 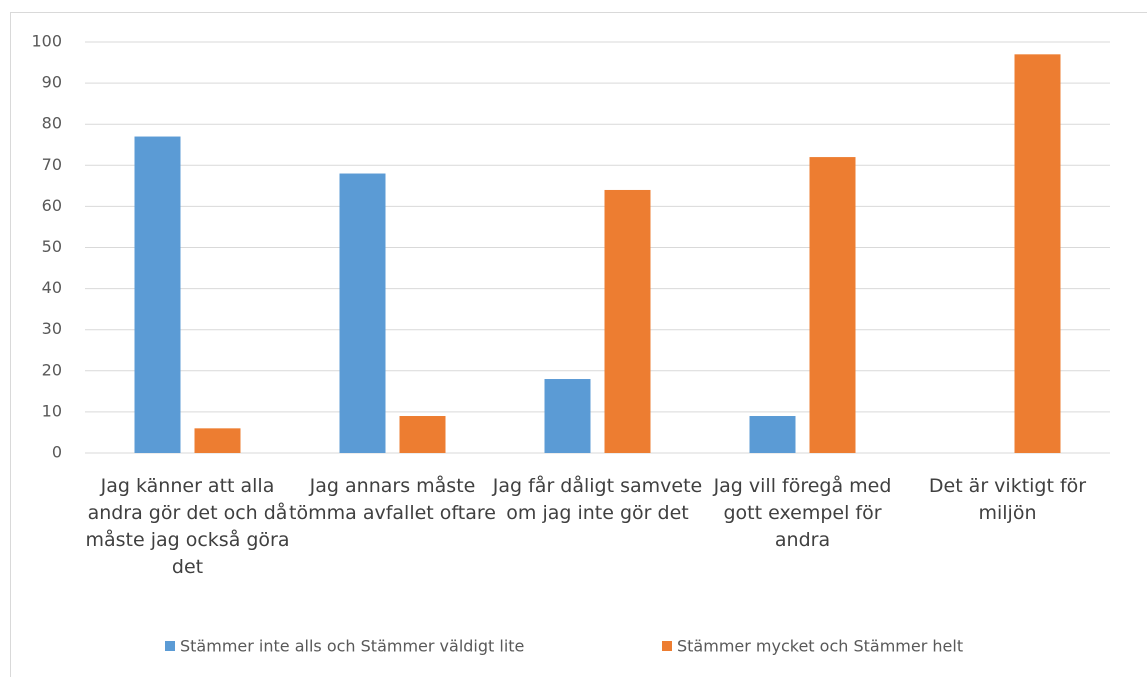 I want to click on legend-label: Stämmer mycket och Stämmer helt, so click(x=820, y=646).